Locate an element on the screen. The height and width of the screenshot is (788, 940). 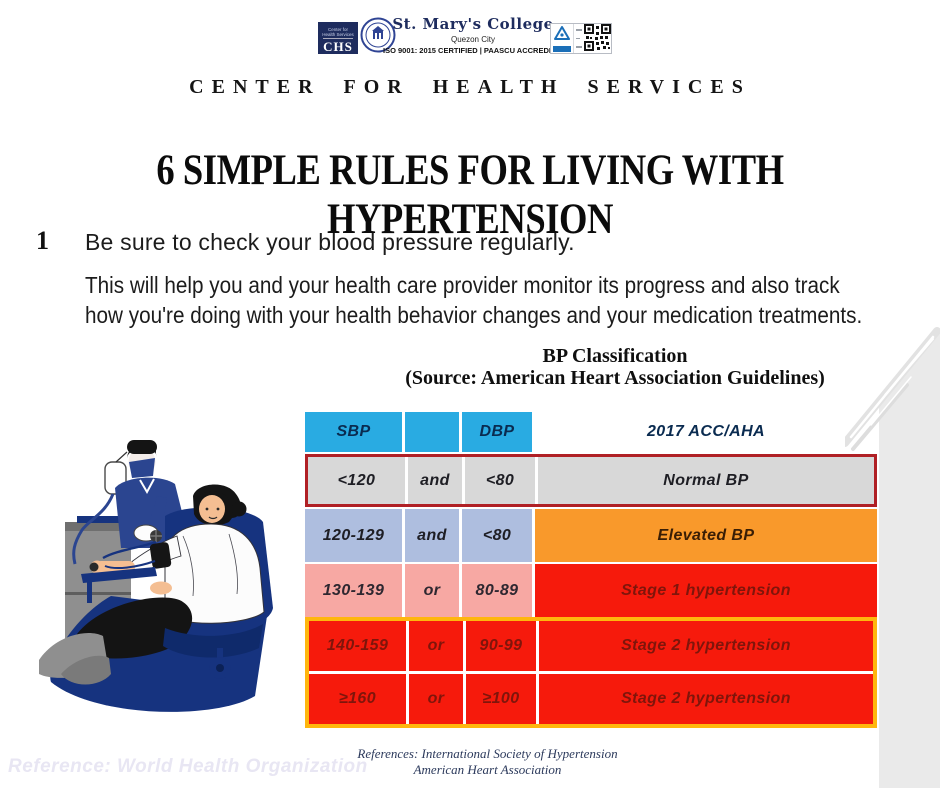
cell-sbp: 140-159 is located at coordinates (359, 646).